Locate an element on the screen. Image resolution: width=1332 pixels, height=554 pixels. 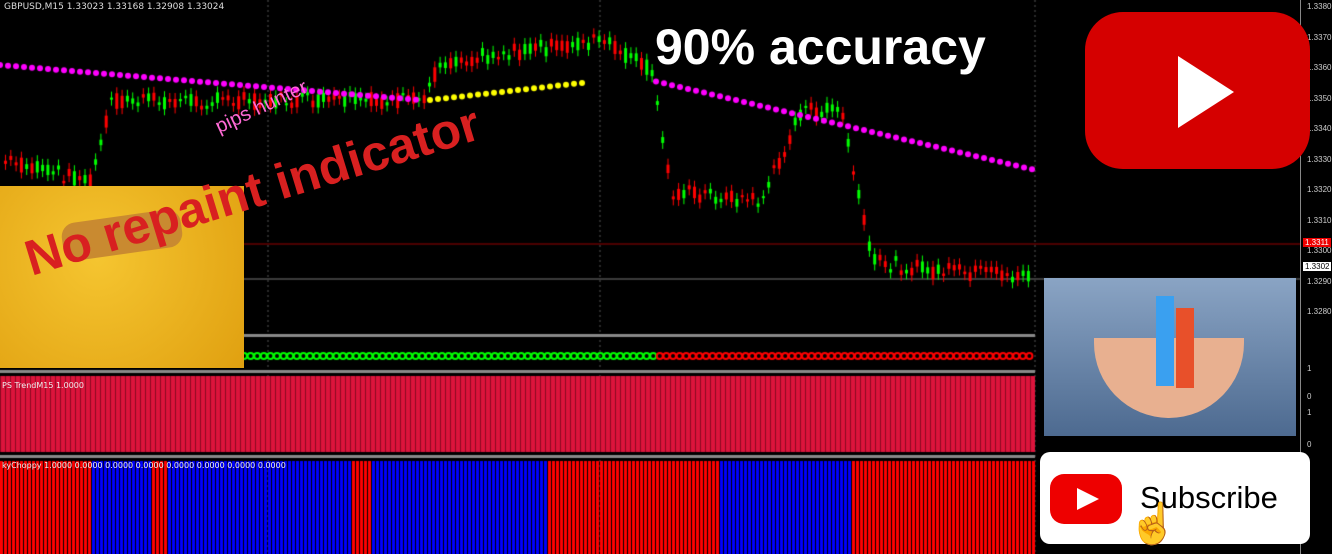
price-marker: 1.3302 is located at coordinates (1317, 266).